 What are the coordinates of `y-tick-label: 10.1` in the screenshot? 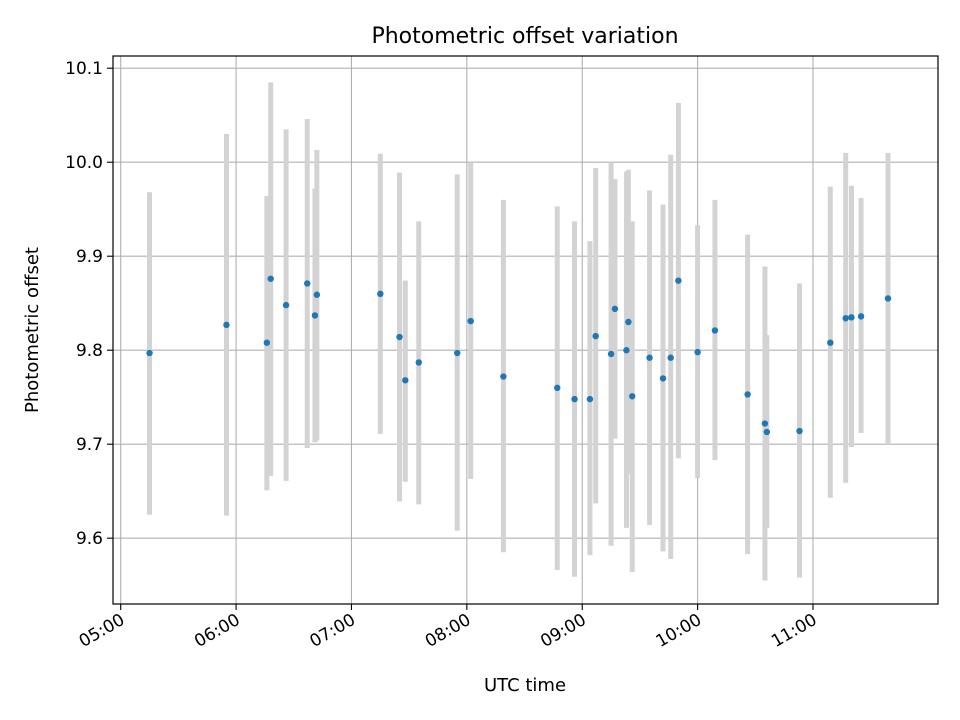 It's located at (84, 69).